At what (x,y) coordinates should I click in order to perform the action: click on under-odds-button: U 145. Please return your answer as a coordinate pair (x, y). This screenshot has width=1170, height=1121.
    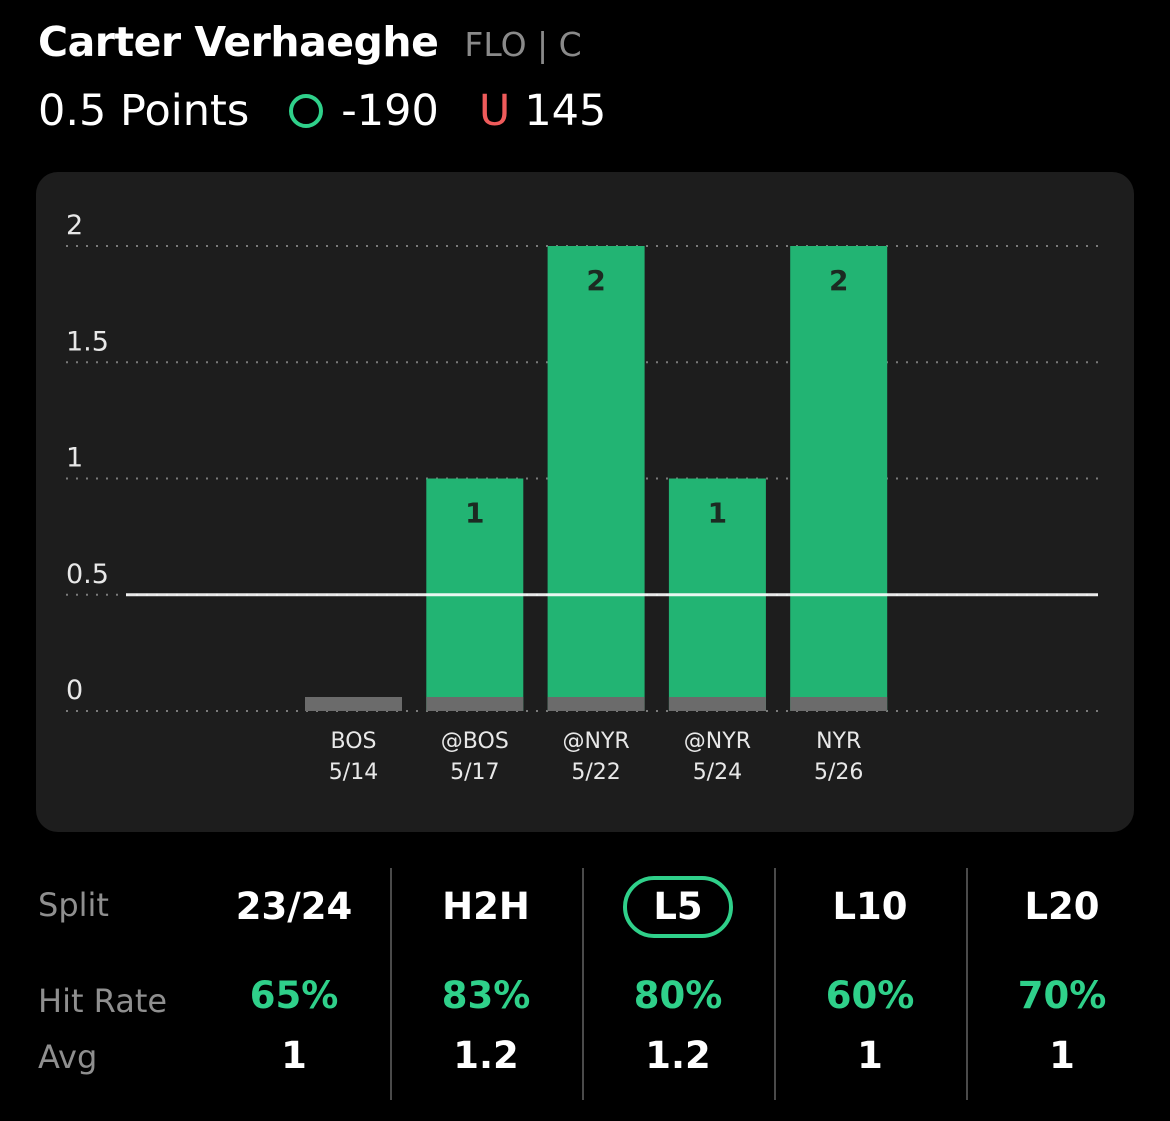
    Looking at the image, I should click on (543, 111).